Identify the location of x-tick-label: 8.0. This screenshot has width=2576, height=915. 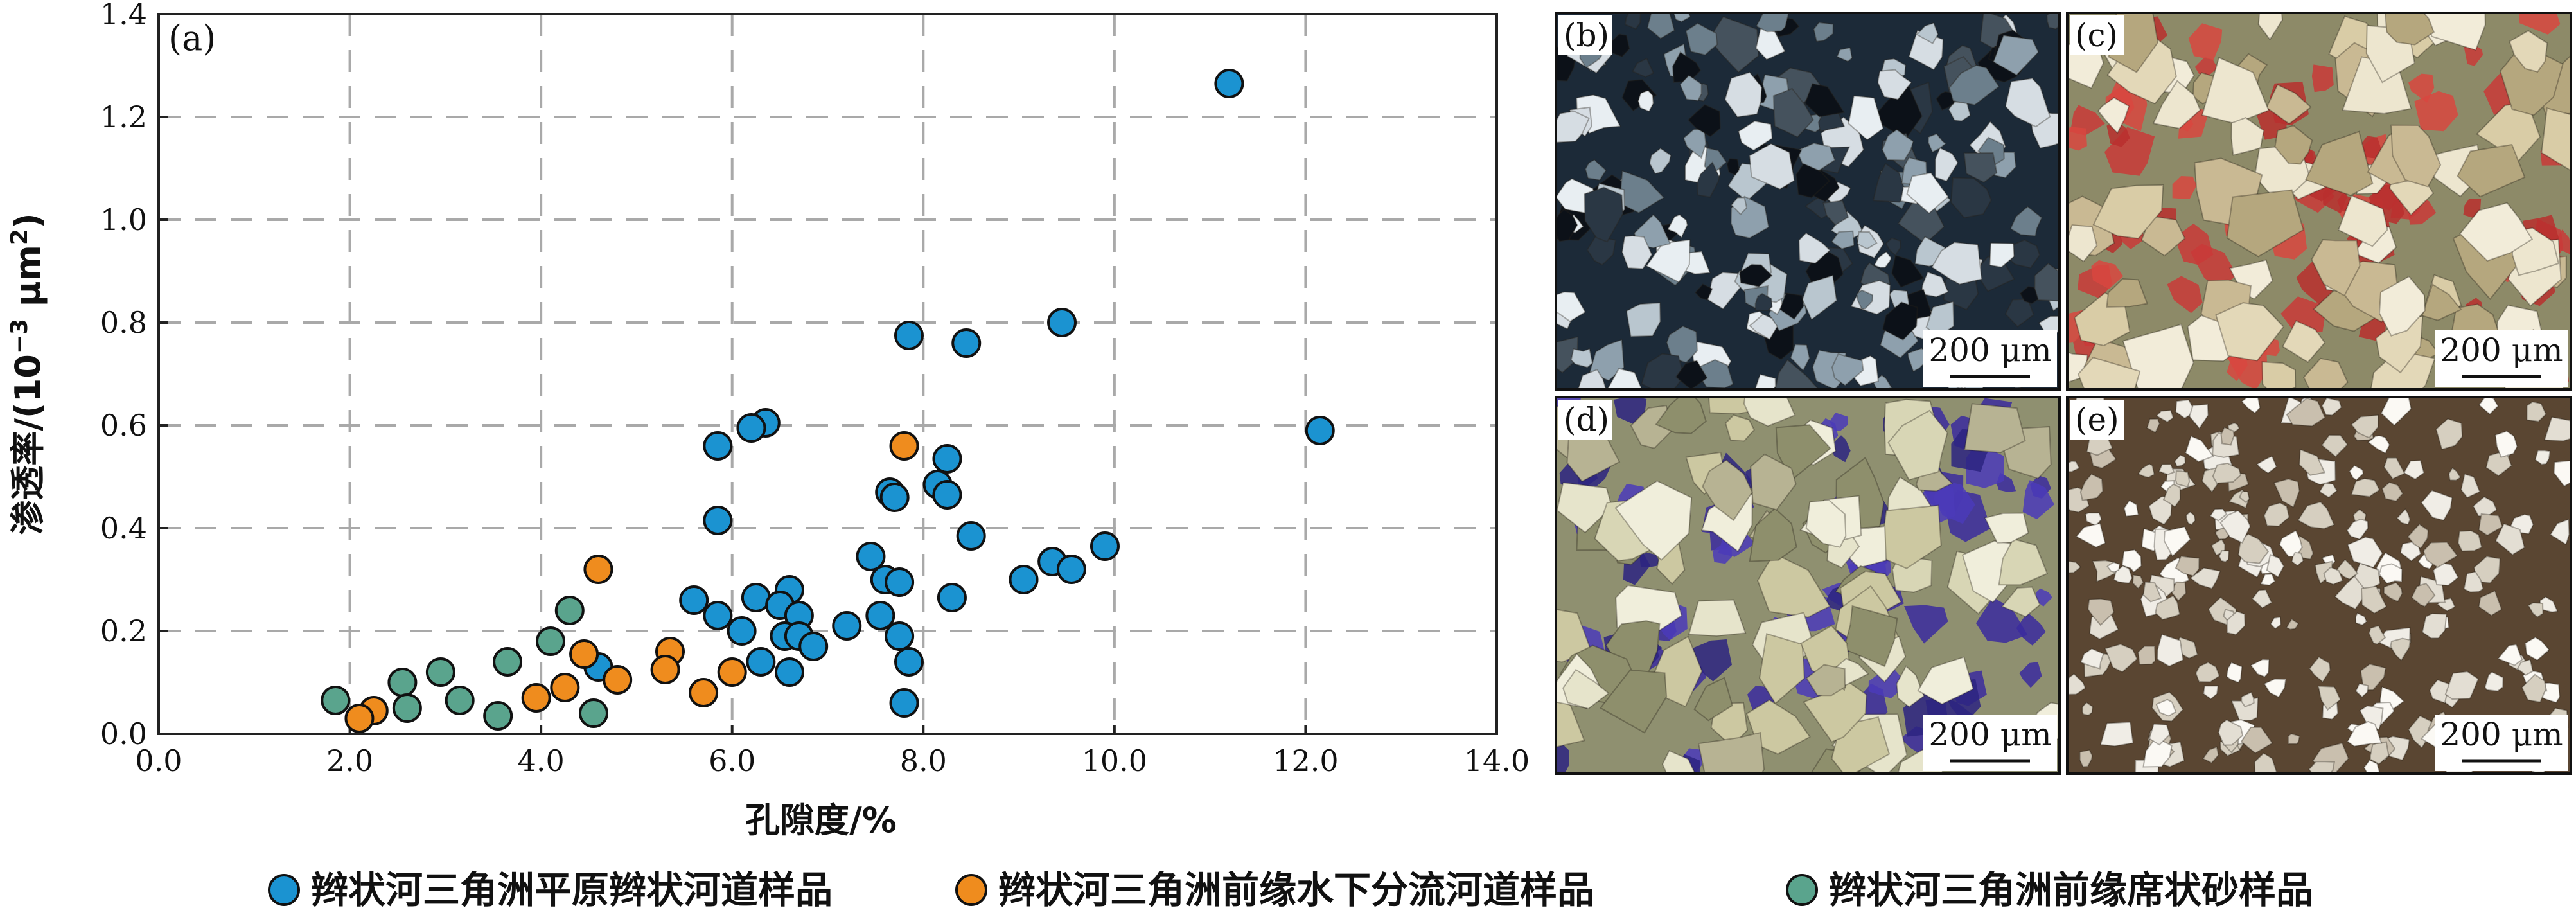
(923, 761).